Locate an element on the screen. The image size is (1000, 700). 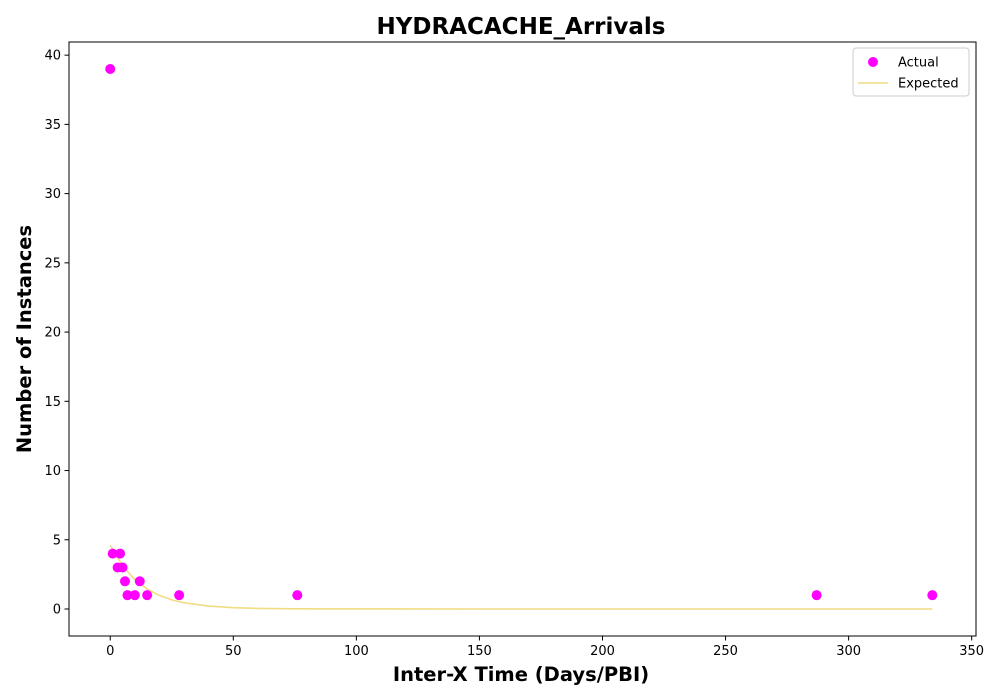
legend-label: Expected is located at coordinates (928, 84).